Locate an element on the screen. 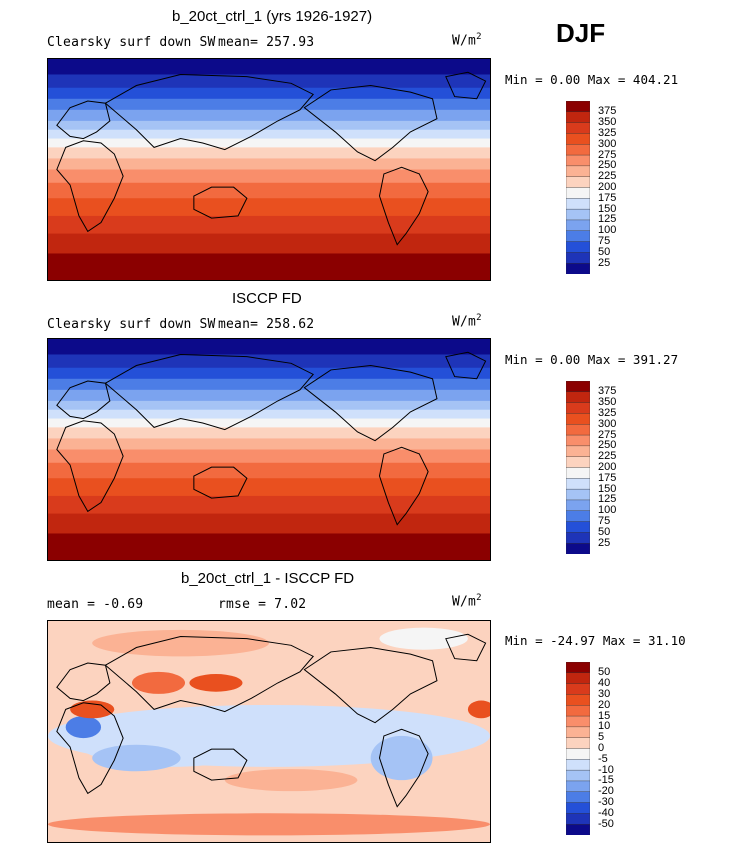 The height and width of the screenshot is (846, 732). mean-label: mean = -0.69 is located at coordinates (95, 604).